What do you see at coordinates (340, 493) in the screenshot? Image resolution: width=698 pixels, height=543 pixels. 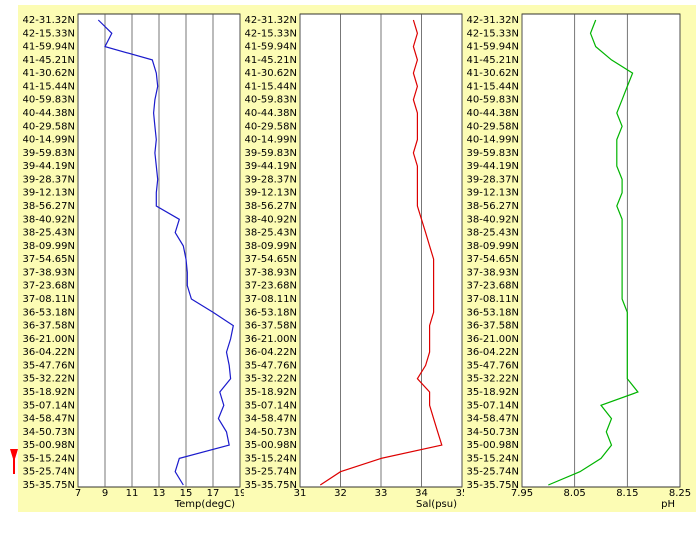 I see `x-tick-label: 32` at bounding box center [340, 493].